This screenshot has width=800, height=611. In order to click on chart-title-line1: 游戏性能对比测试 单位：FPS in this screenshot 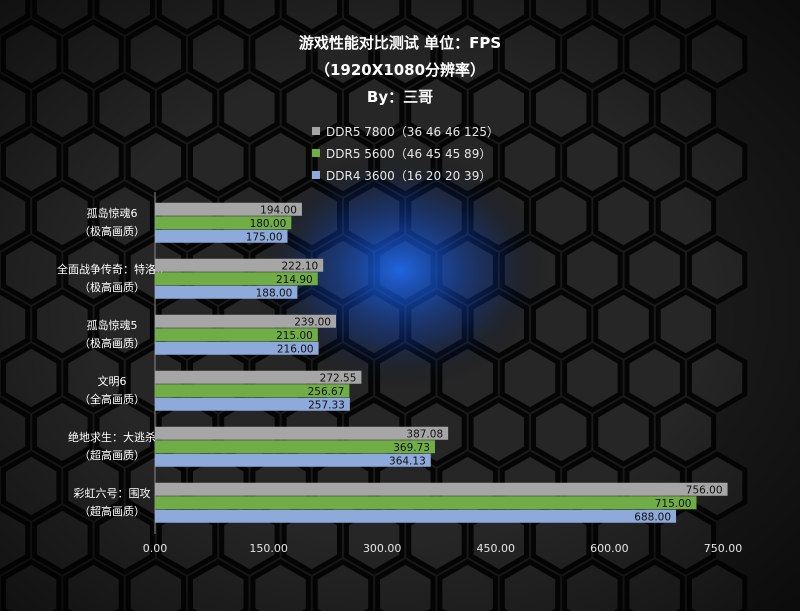, I will do `click(400, 43)`.